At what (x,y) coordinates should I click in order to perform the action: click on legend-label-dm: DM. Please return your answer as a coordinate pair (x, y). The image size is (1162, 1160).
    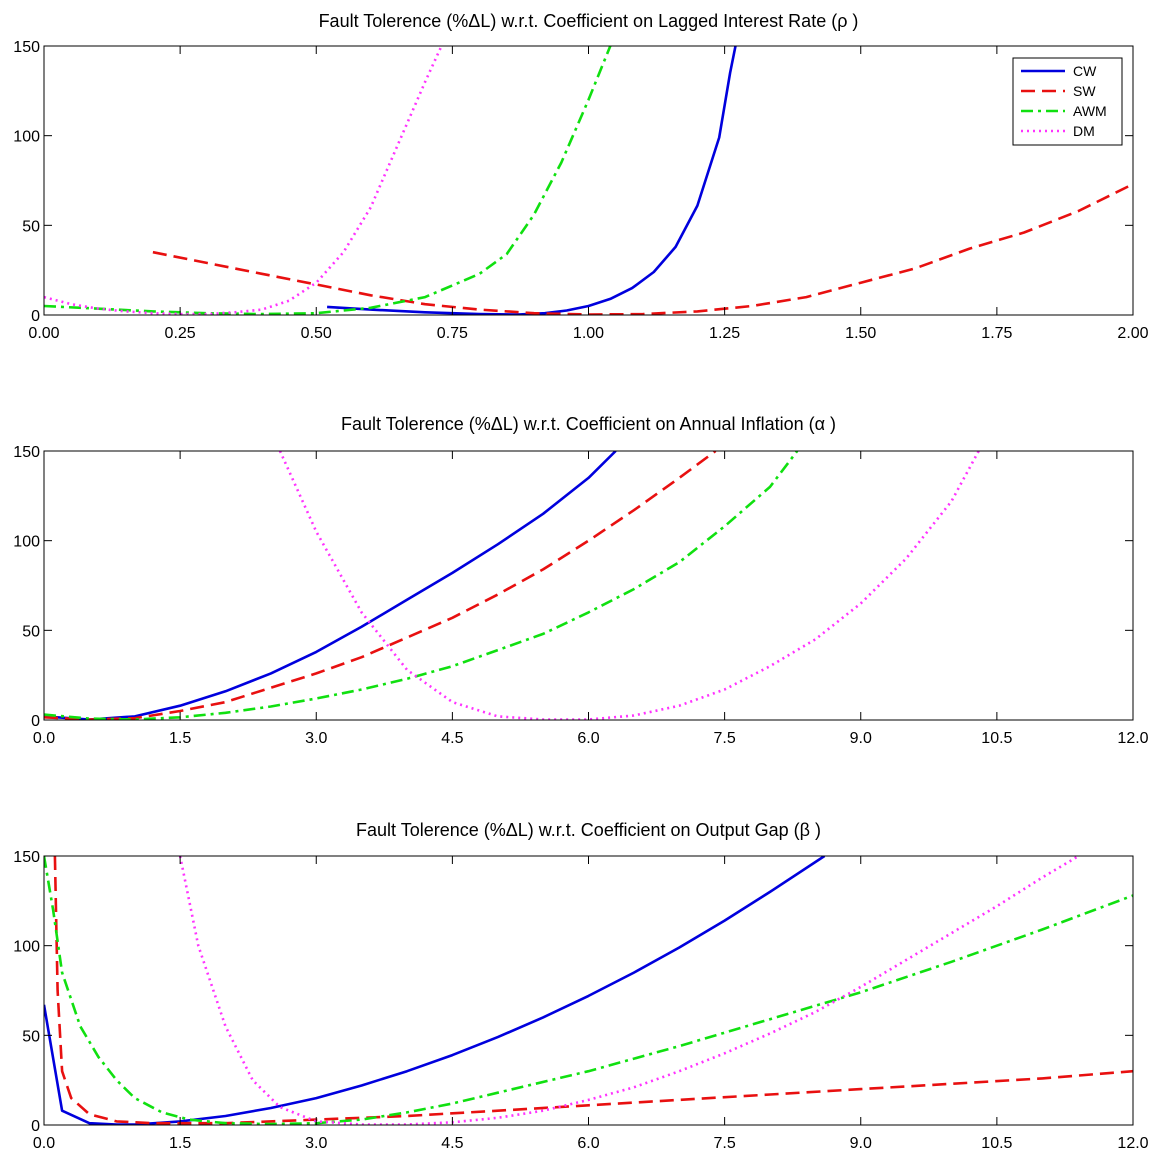
    Looking at the image, I should click on (1084, 131).